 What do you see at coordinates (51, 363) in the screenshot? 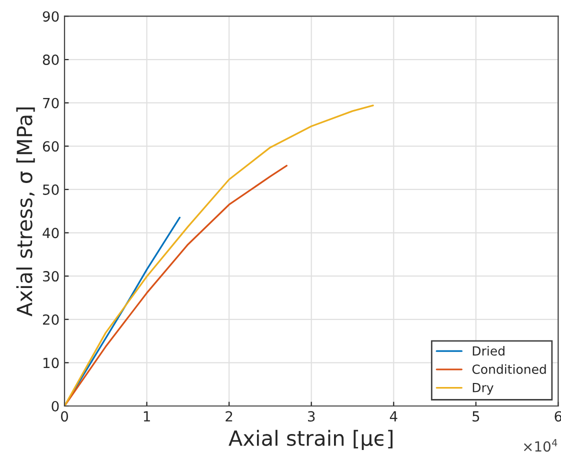
I see `y-tick-label: 10` at bounding box center [51, 363].